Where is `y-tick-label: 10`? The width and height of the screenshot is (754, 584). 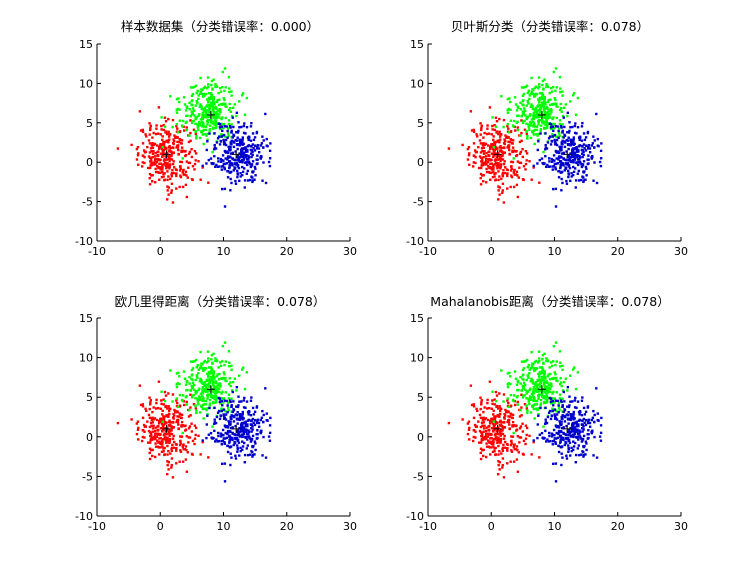
y-tick-label: 10 is located at coordinates (417, 83).